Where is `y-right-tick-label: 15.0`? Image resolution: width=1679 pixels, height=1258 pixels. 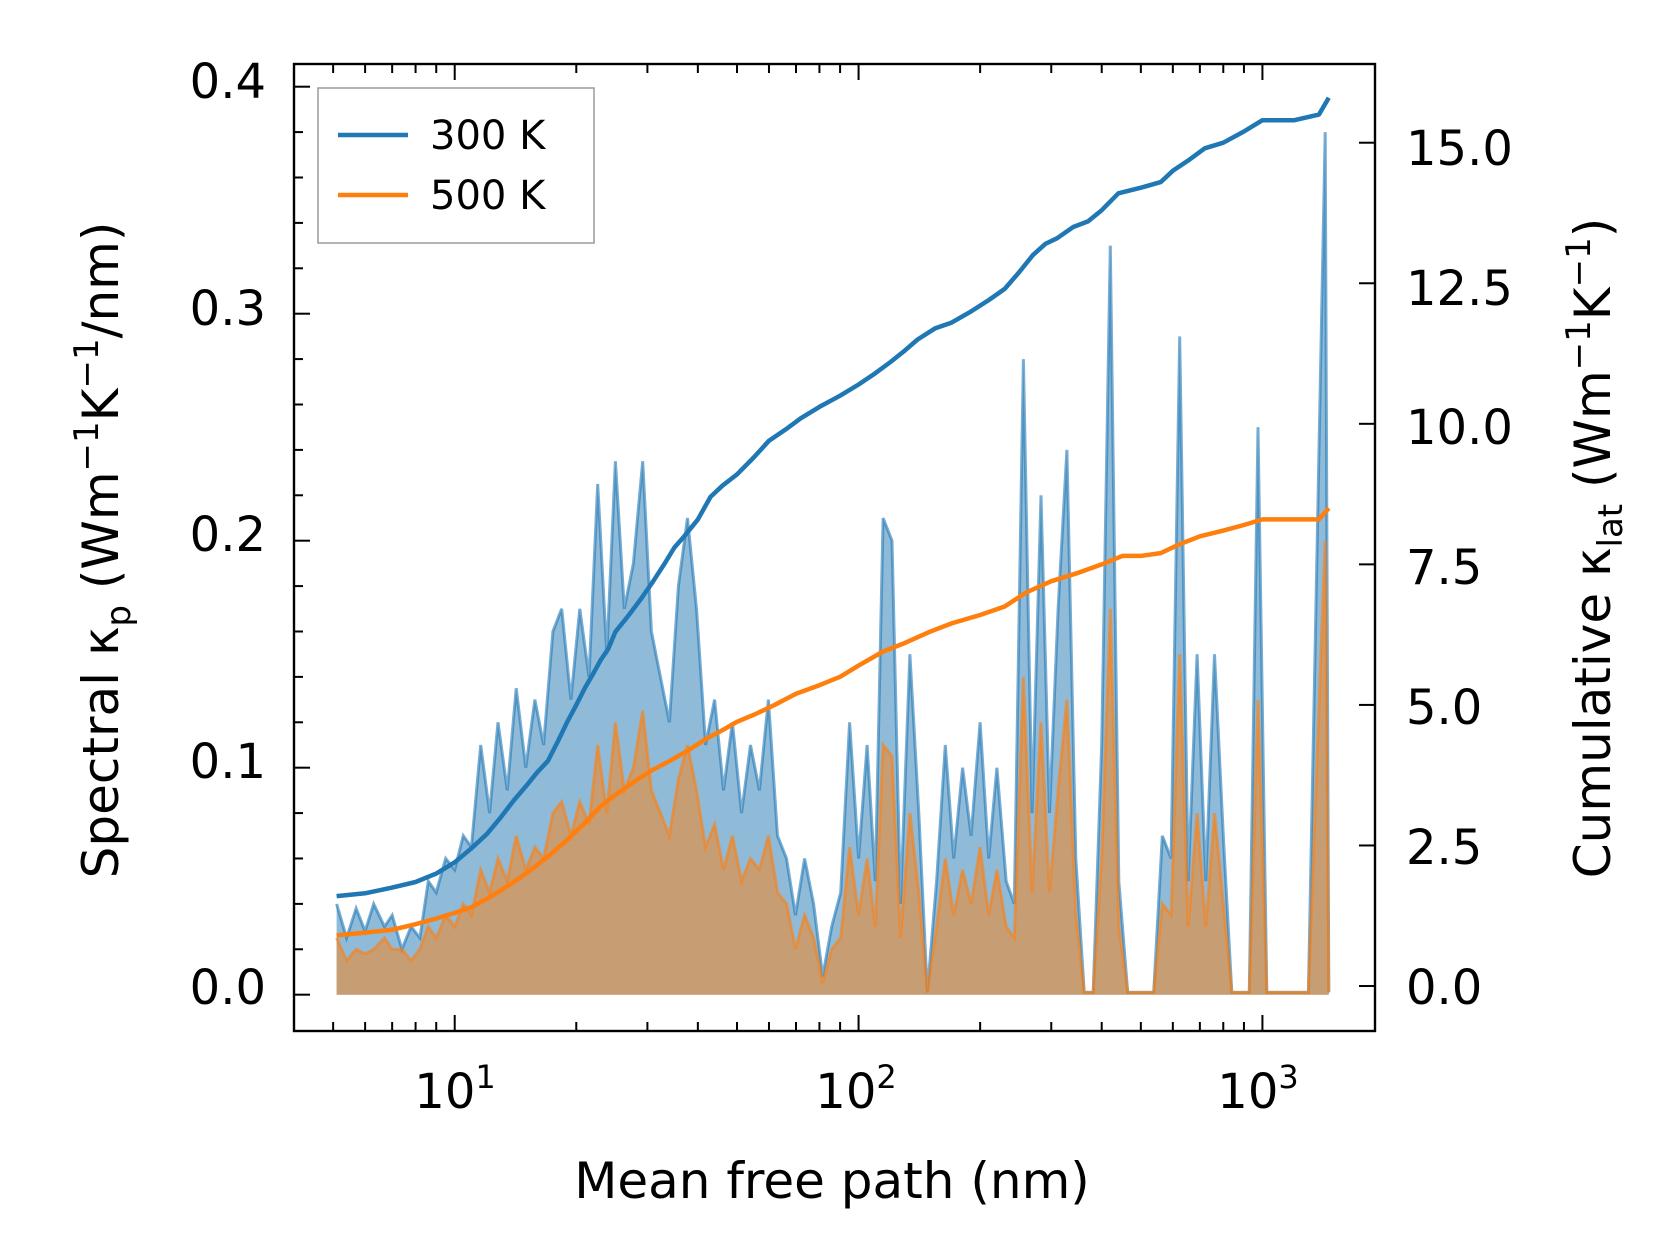 y-right-tick-label: 15.0 is located at coordinates (1459, 149).